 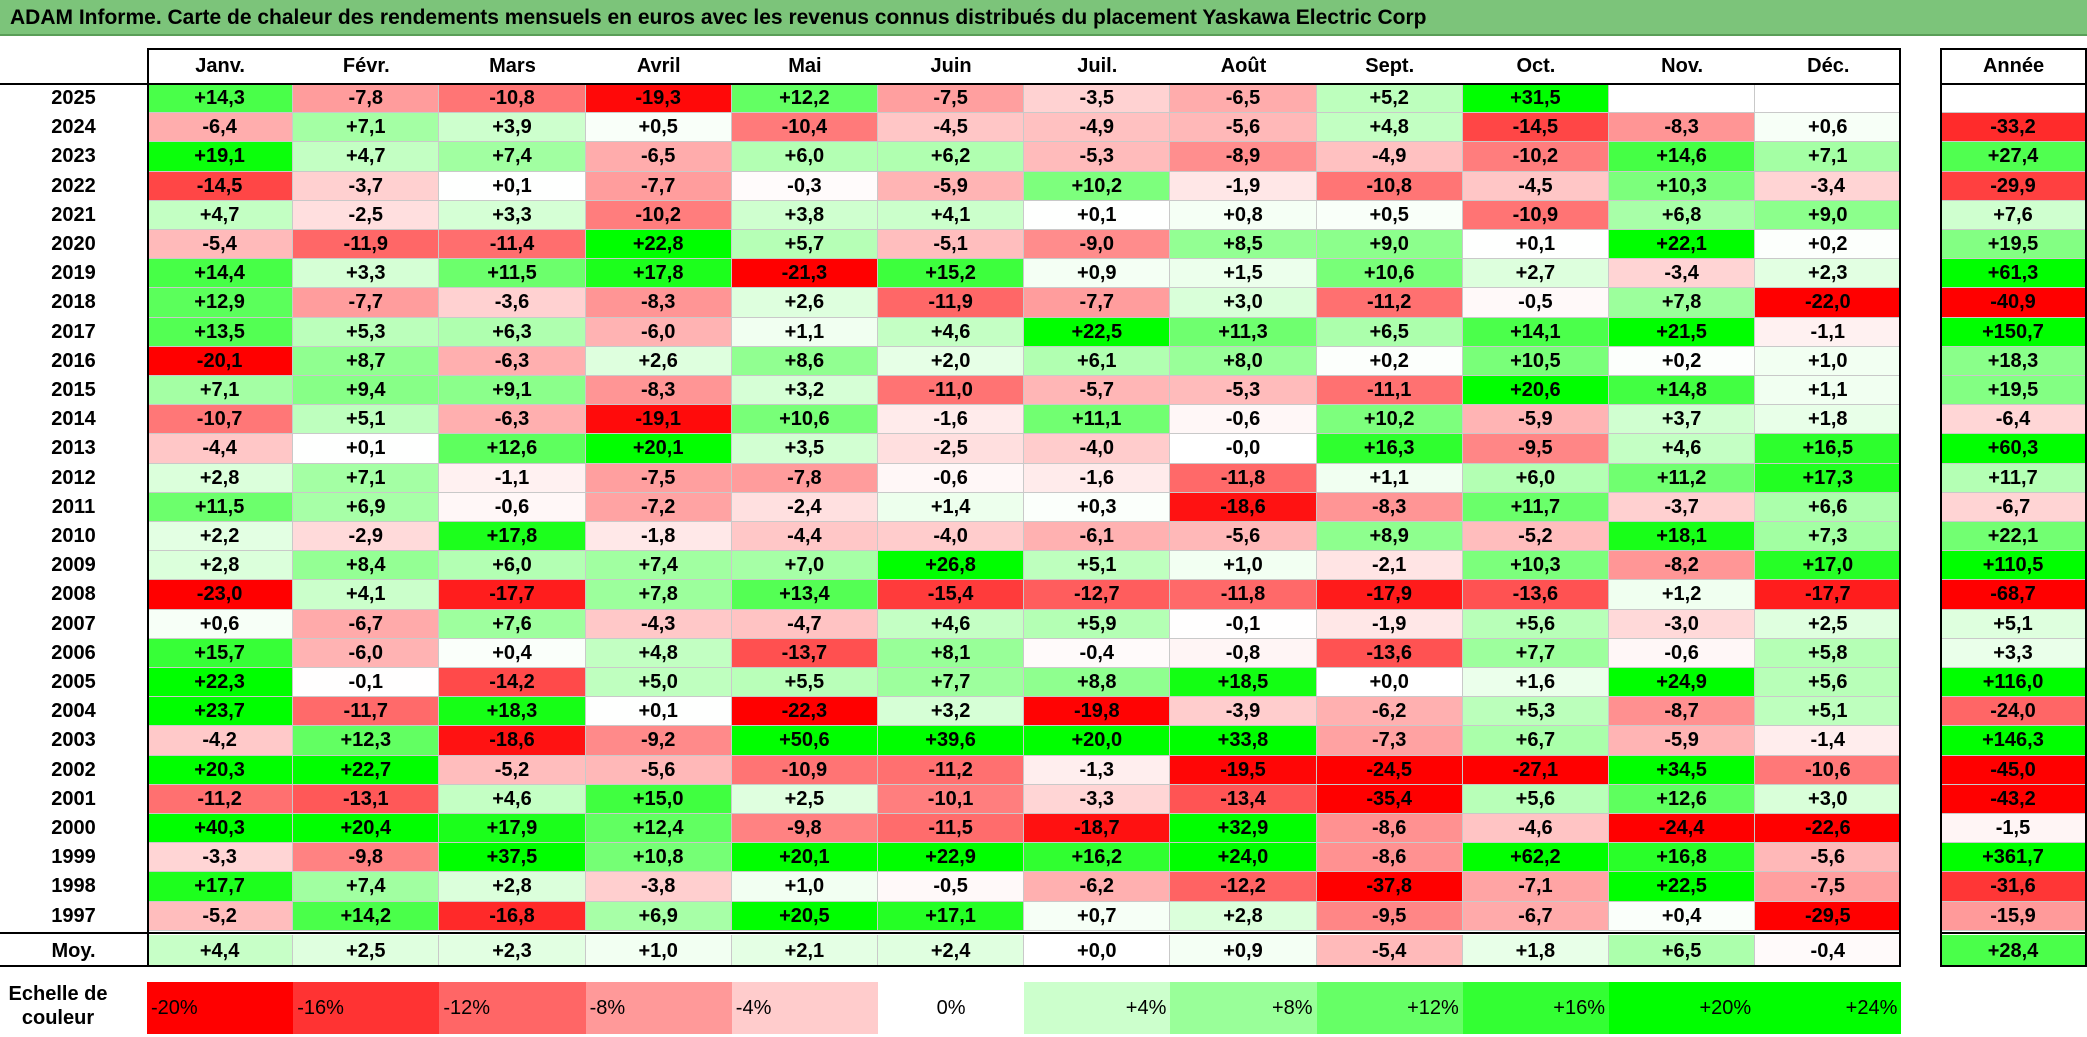 What do you see at coordinates (366, 303) in the screenshot?
I see `heatmap-cell: -7,7` at bounding box center [366, 303].